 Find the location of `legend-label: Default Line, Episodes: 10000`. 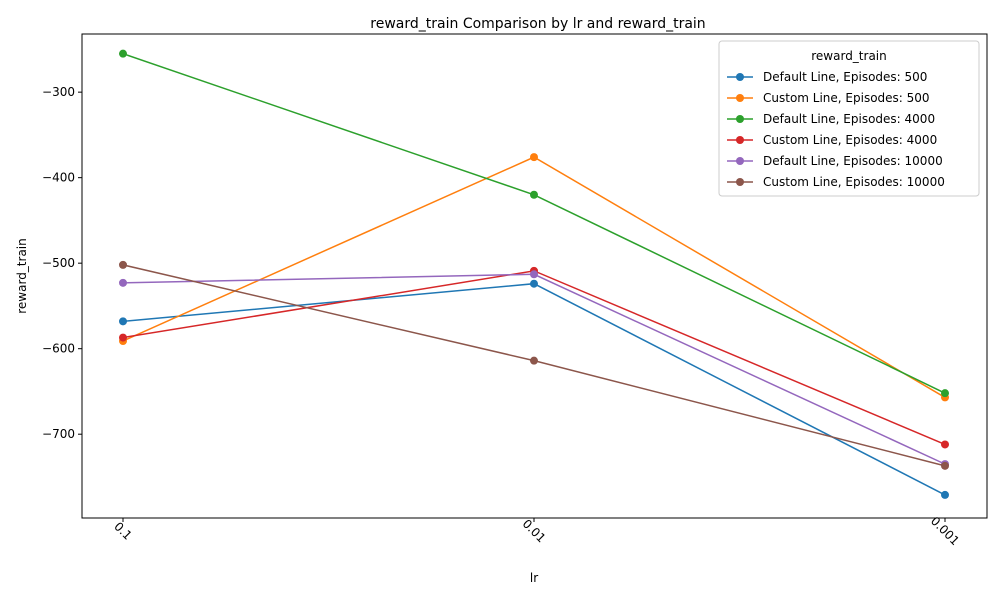

legend-label: Default Line, Episodes: 10000 is located at coordinates (853, 161).